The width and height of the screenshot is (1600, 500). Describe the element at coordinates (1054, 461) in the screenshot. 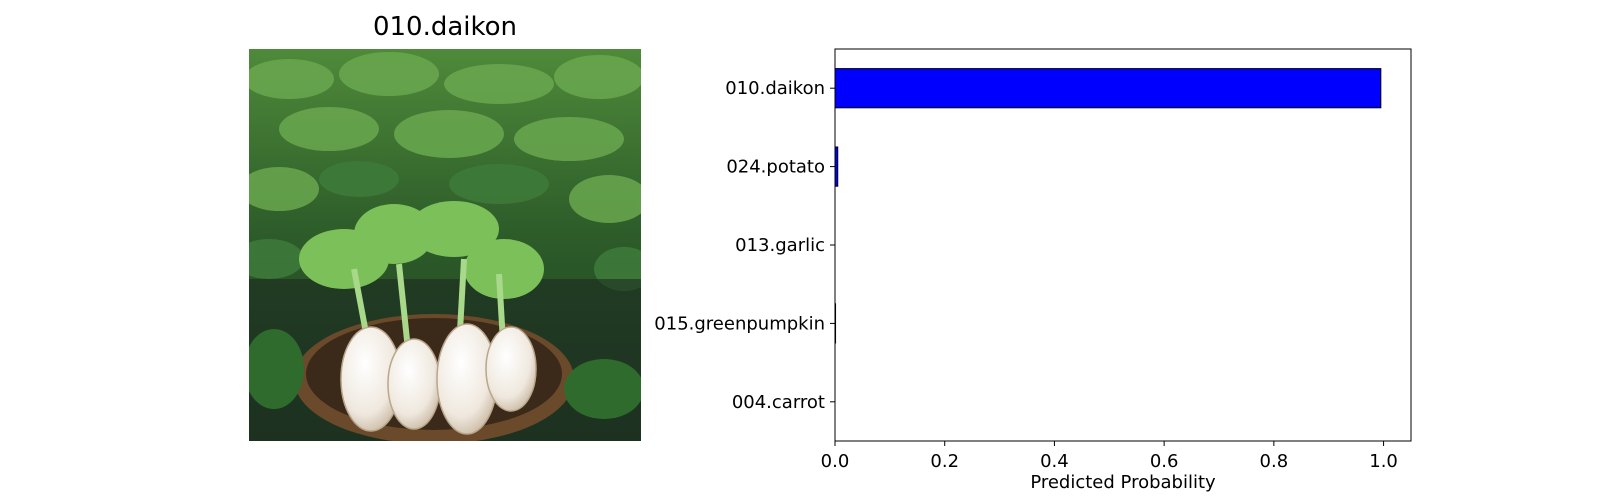

I see `x-tick-label: 0.4` at that location.